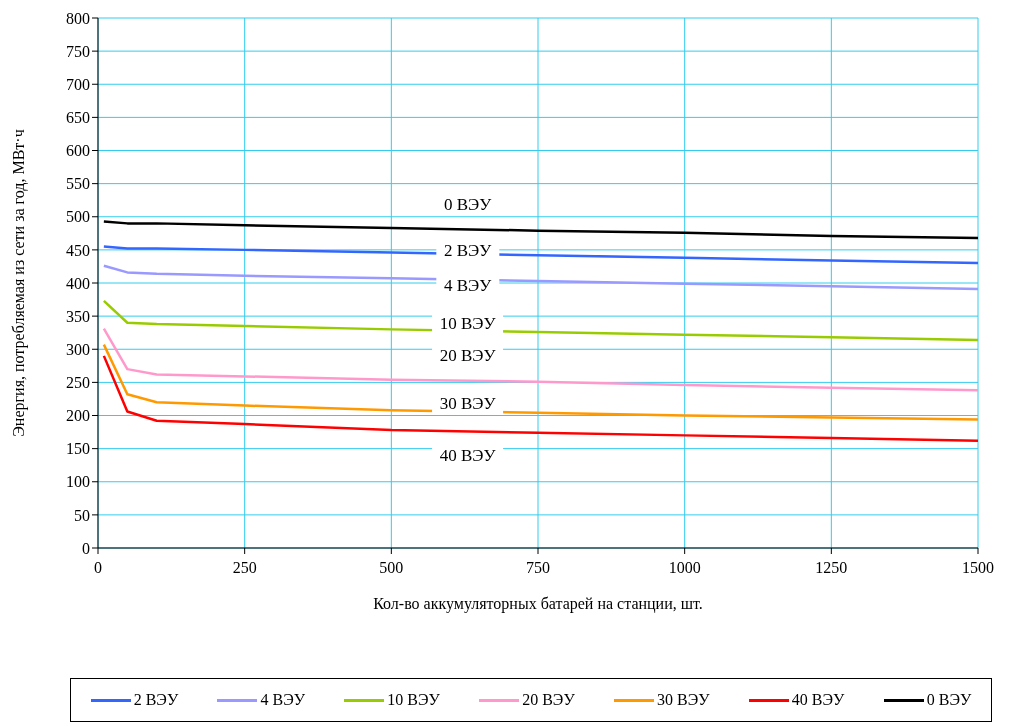 The height and width of the screenshot is (726, 1019). I want to click on annotation: 40 ВЭУ, so click(467, 456).